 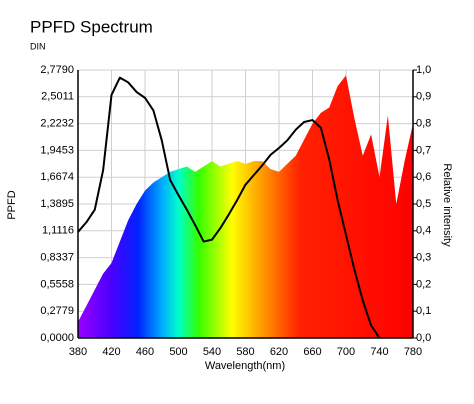 What do you see at coordinates (58, 231) in the screenshot?
I see `y-tick-label: 1,1116` at bounding box center [58, 231].